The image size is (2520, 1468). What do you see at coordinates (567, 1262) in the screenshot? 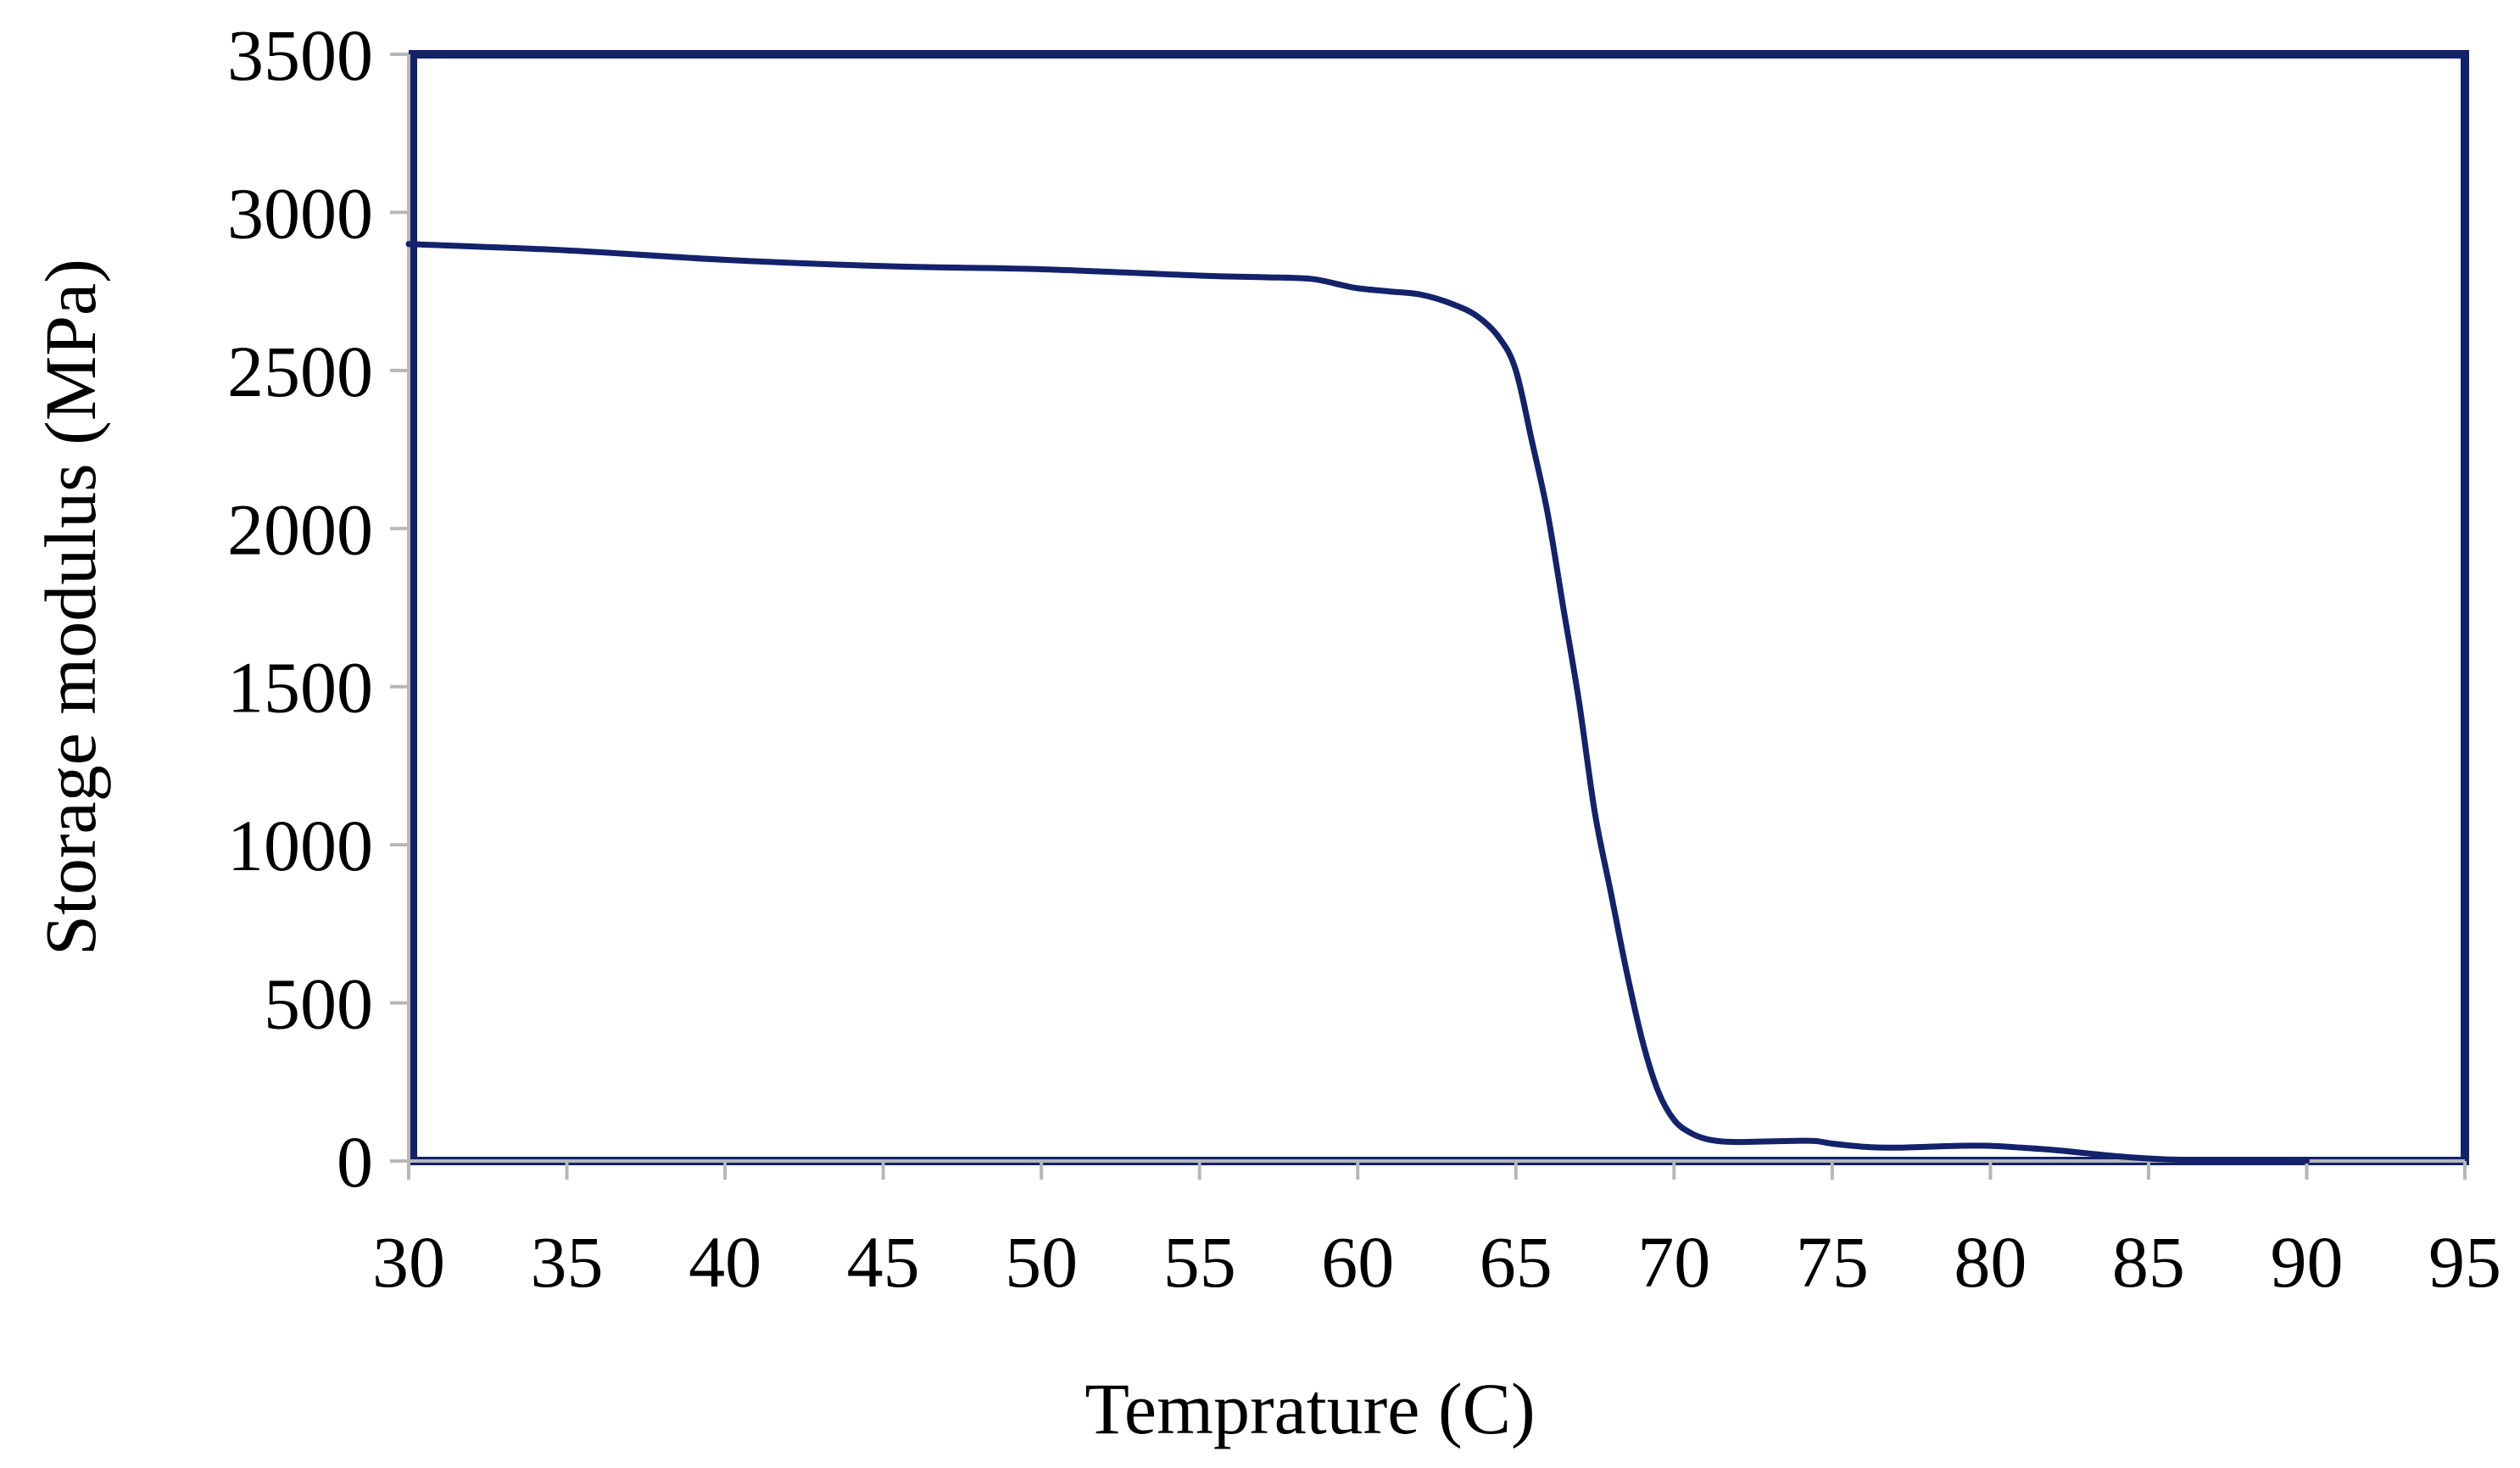
I see `x-tick-label: 35` at bounding box center [567, 1262].